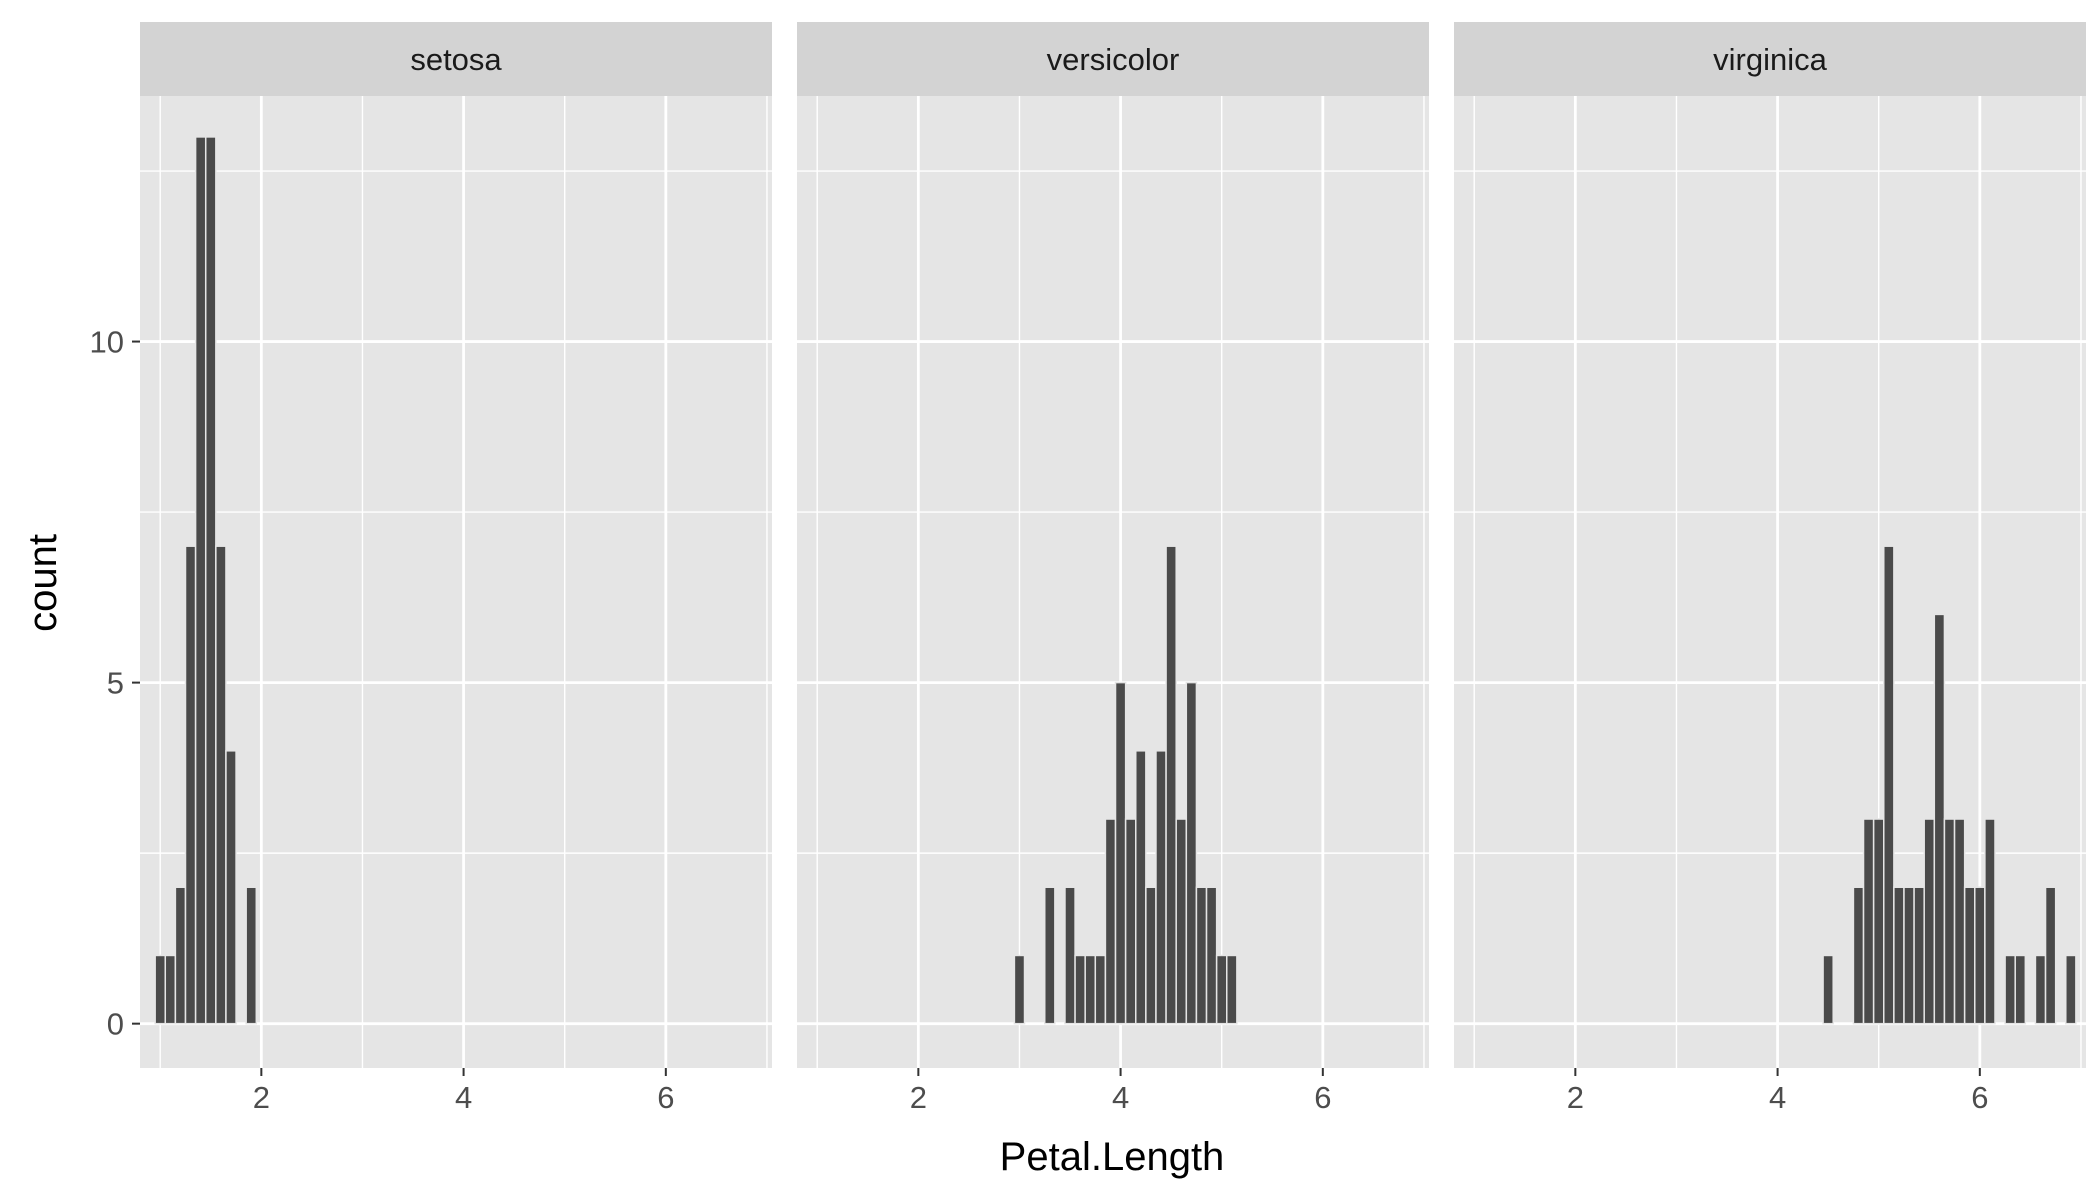  I want to click on facet-strip-label: setosa, so click(456, 59).